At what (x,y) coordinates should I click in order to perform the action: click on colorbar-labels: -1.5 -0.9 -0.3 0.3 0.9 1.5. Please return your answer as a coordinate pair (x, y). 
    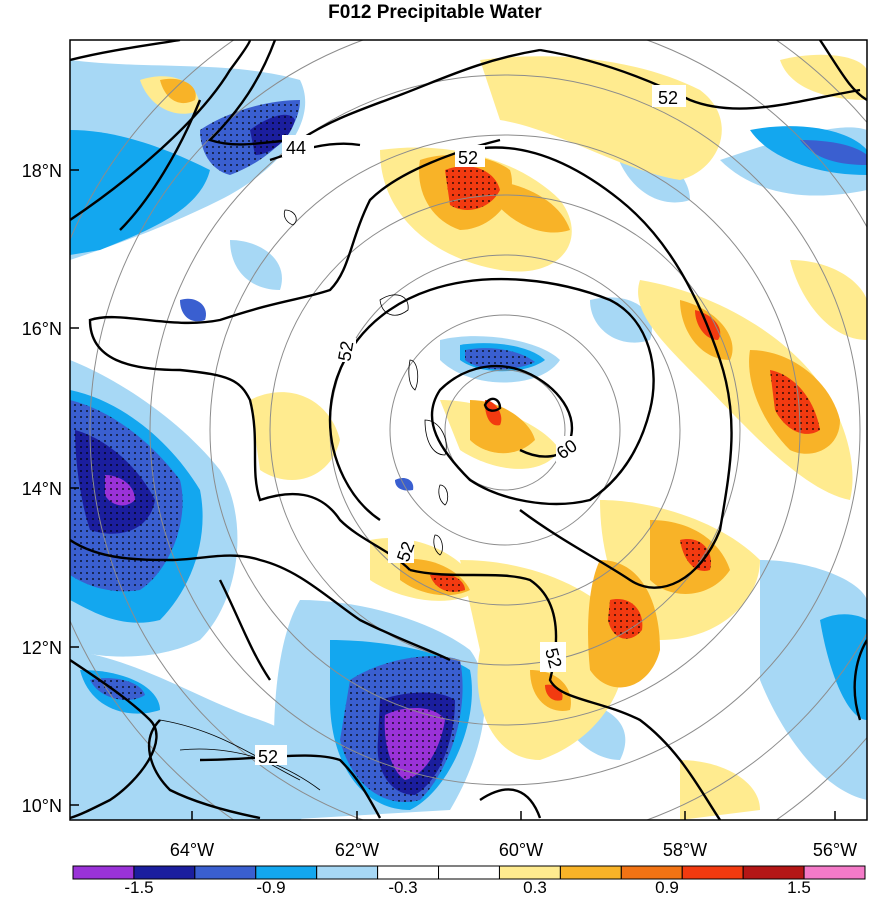
    Looking at the image, I should click on (467, 887).